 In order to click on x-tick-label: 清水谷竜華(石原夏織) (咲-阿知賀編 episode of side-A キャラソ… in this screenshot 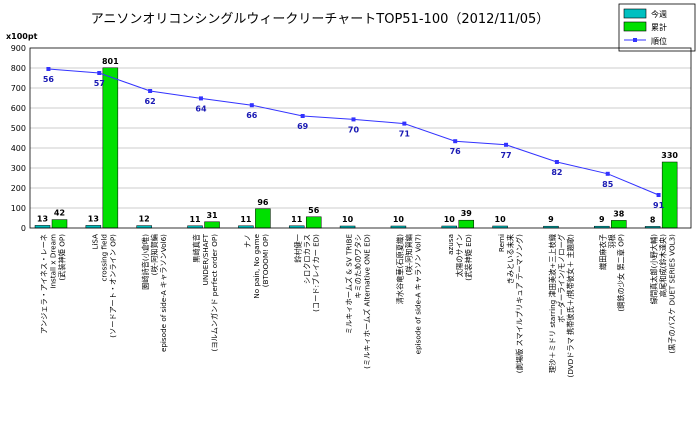, I will do `click(408, 294)`.